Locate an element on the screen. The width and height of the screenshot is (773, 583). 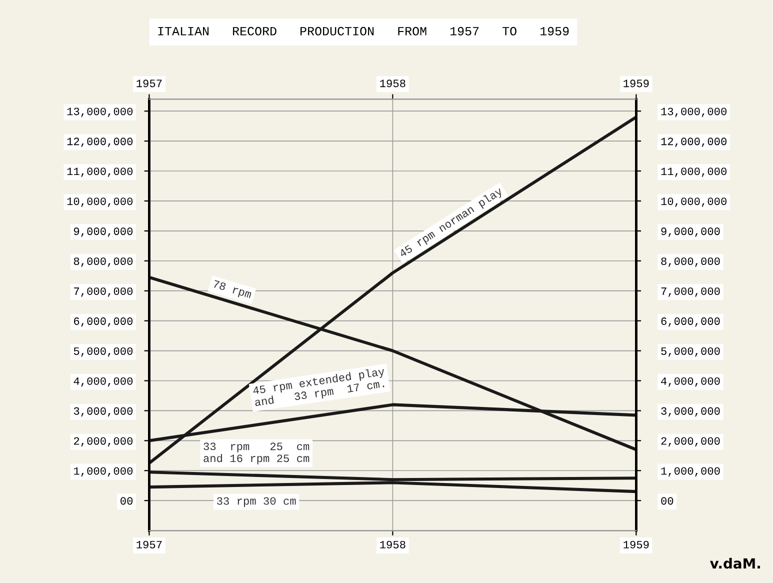
y-tick-label: 4,000,000 is located at coordinates (103, 382).